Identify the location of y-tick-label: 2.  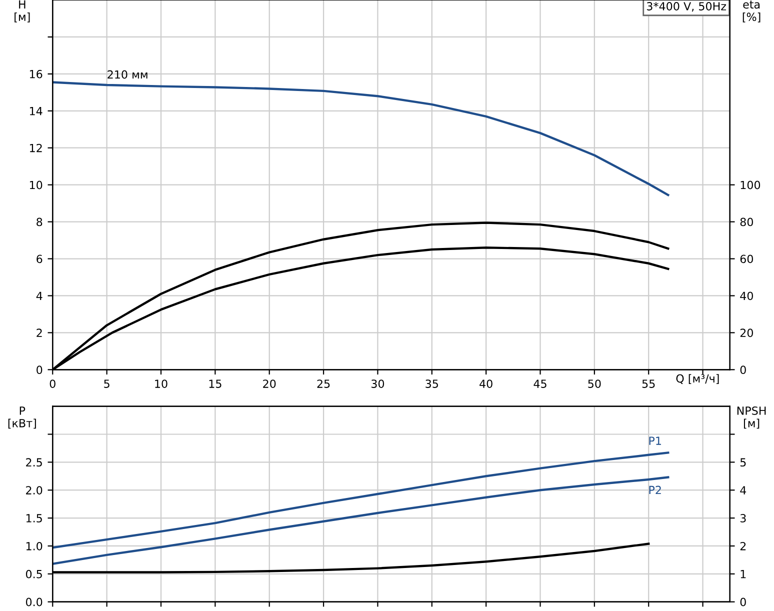
(39, 332).